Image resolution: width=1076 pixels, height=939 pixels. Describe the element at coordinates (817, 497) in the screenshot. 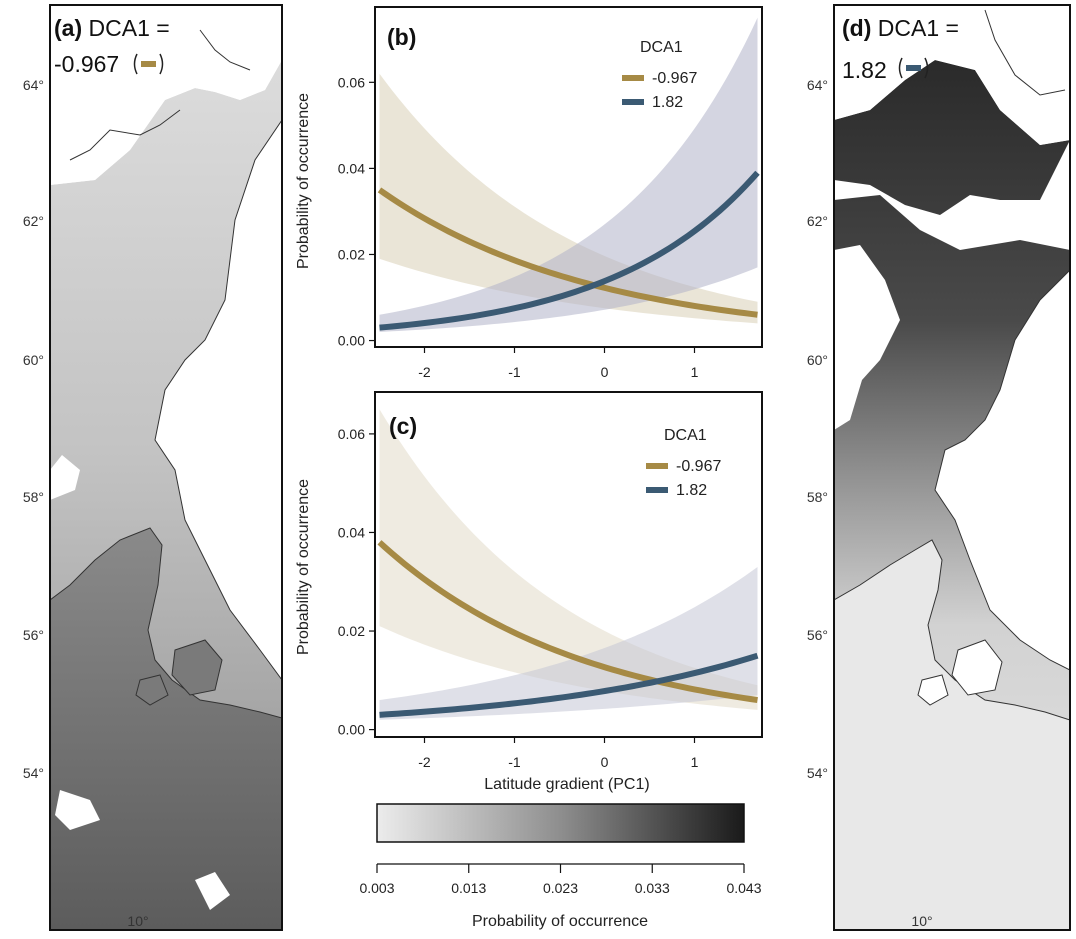

I see `map-d-lat-tick: 58°` at that location.